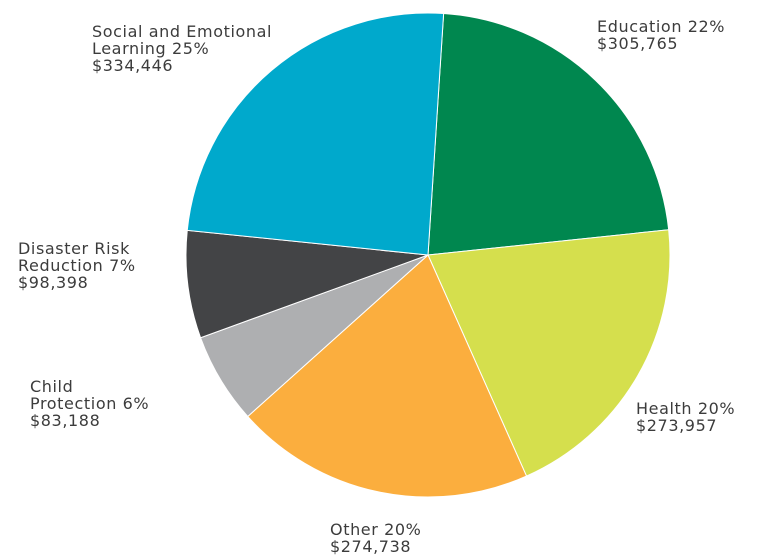 The height and width of the screenshot is (558, 771). What do you see at coordinates (315, 134) in the screenshot?
I see `pie-slice-social-and-emotional-learning` at bounding box center [315, 134].